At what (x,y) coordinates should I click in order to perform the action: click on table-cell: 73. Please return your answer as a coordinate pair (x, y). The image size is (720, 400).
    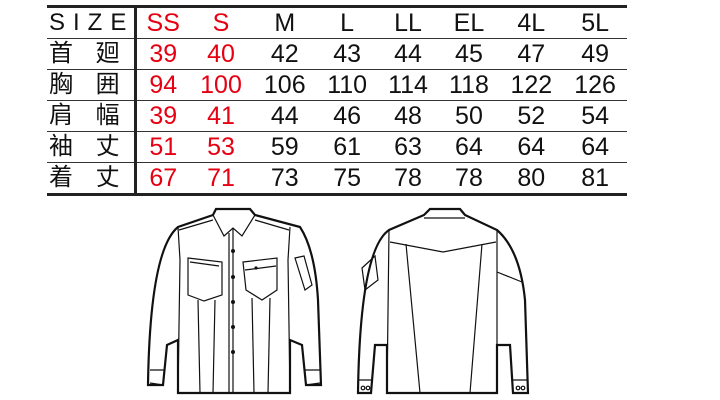
    Looking at the image, I should click on (284, 178).